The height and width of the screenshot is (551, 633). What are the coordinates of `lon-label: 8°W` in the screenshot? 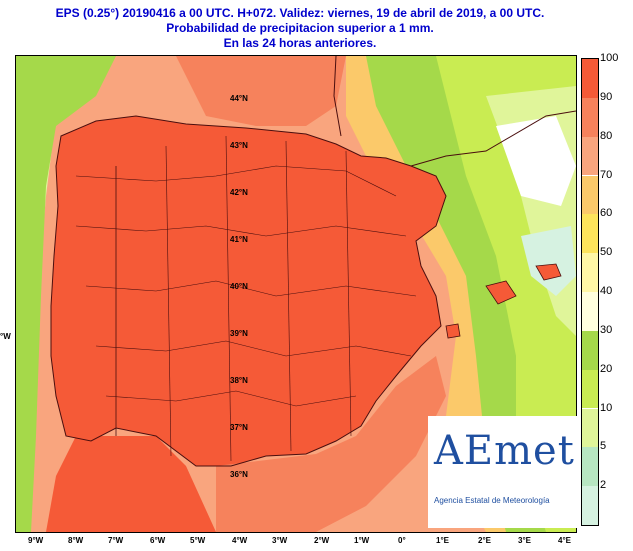 It's located at (76, 540).